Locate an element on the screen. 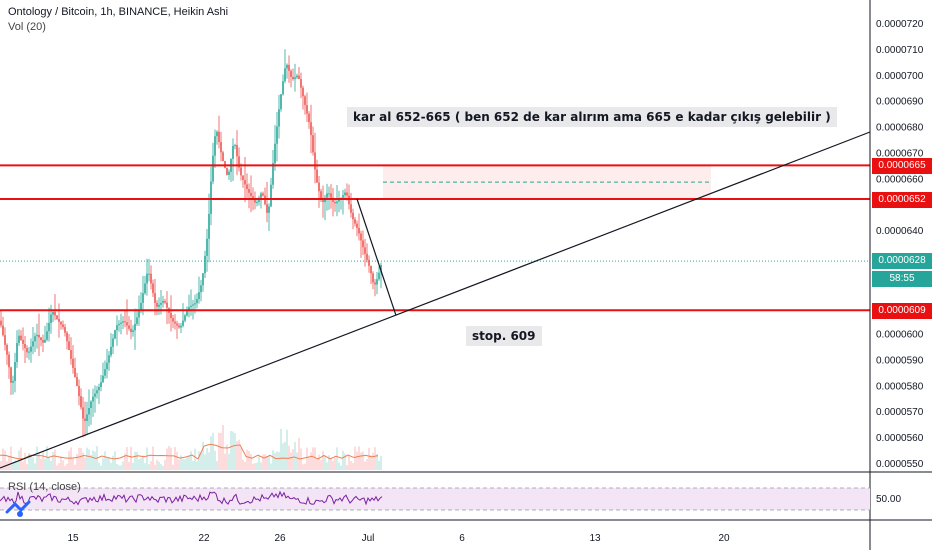  projection-line is located at coordinates (376, 257).